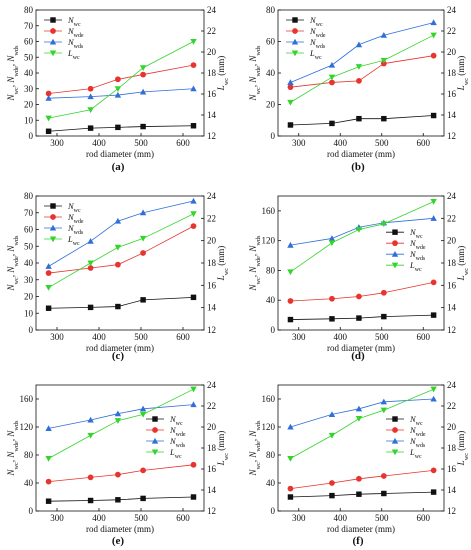  What do you see at coordinates (57, 143) in the screenshot?
I see `x-tick-label: 300` at bounding box center [57, 143].